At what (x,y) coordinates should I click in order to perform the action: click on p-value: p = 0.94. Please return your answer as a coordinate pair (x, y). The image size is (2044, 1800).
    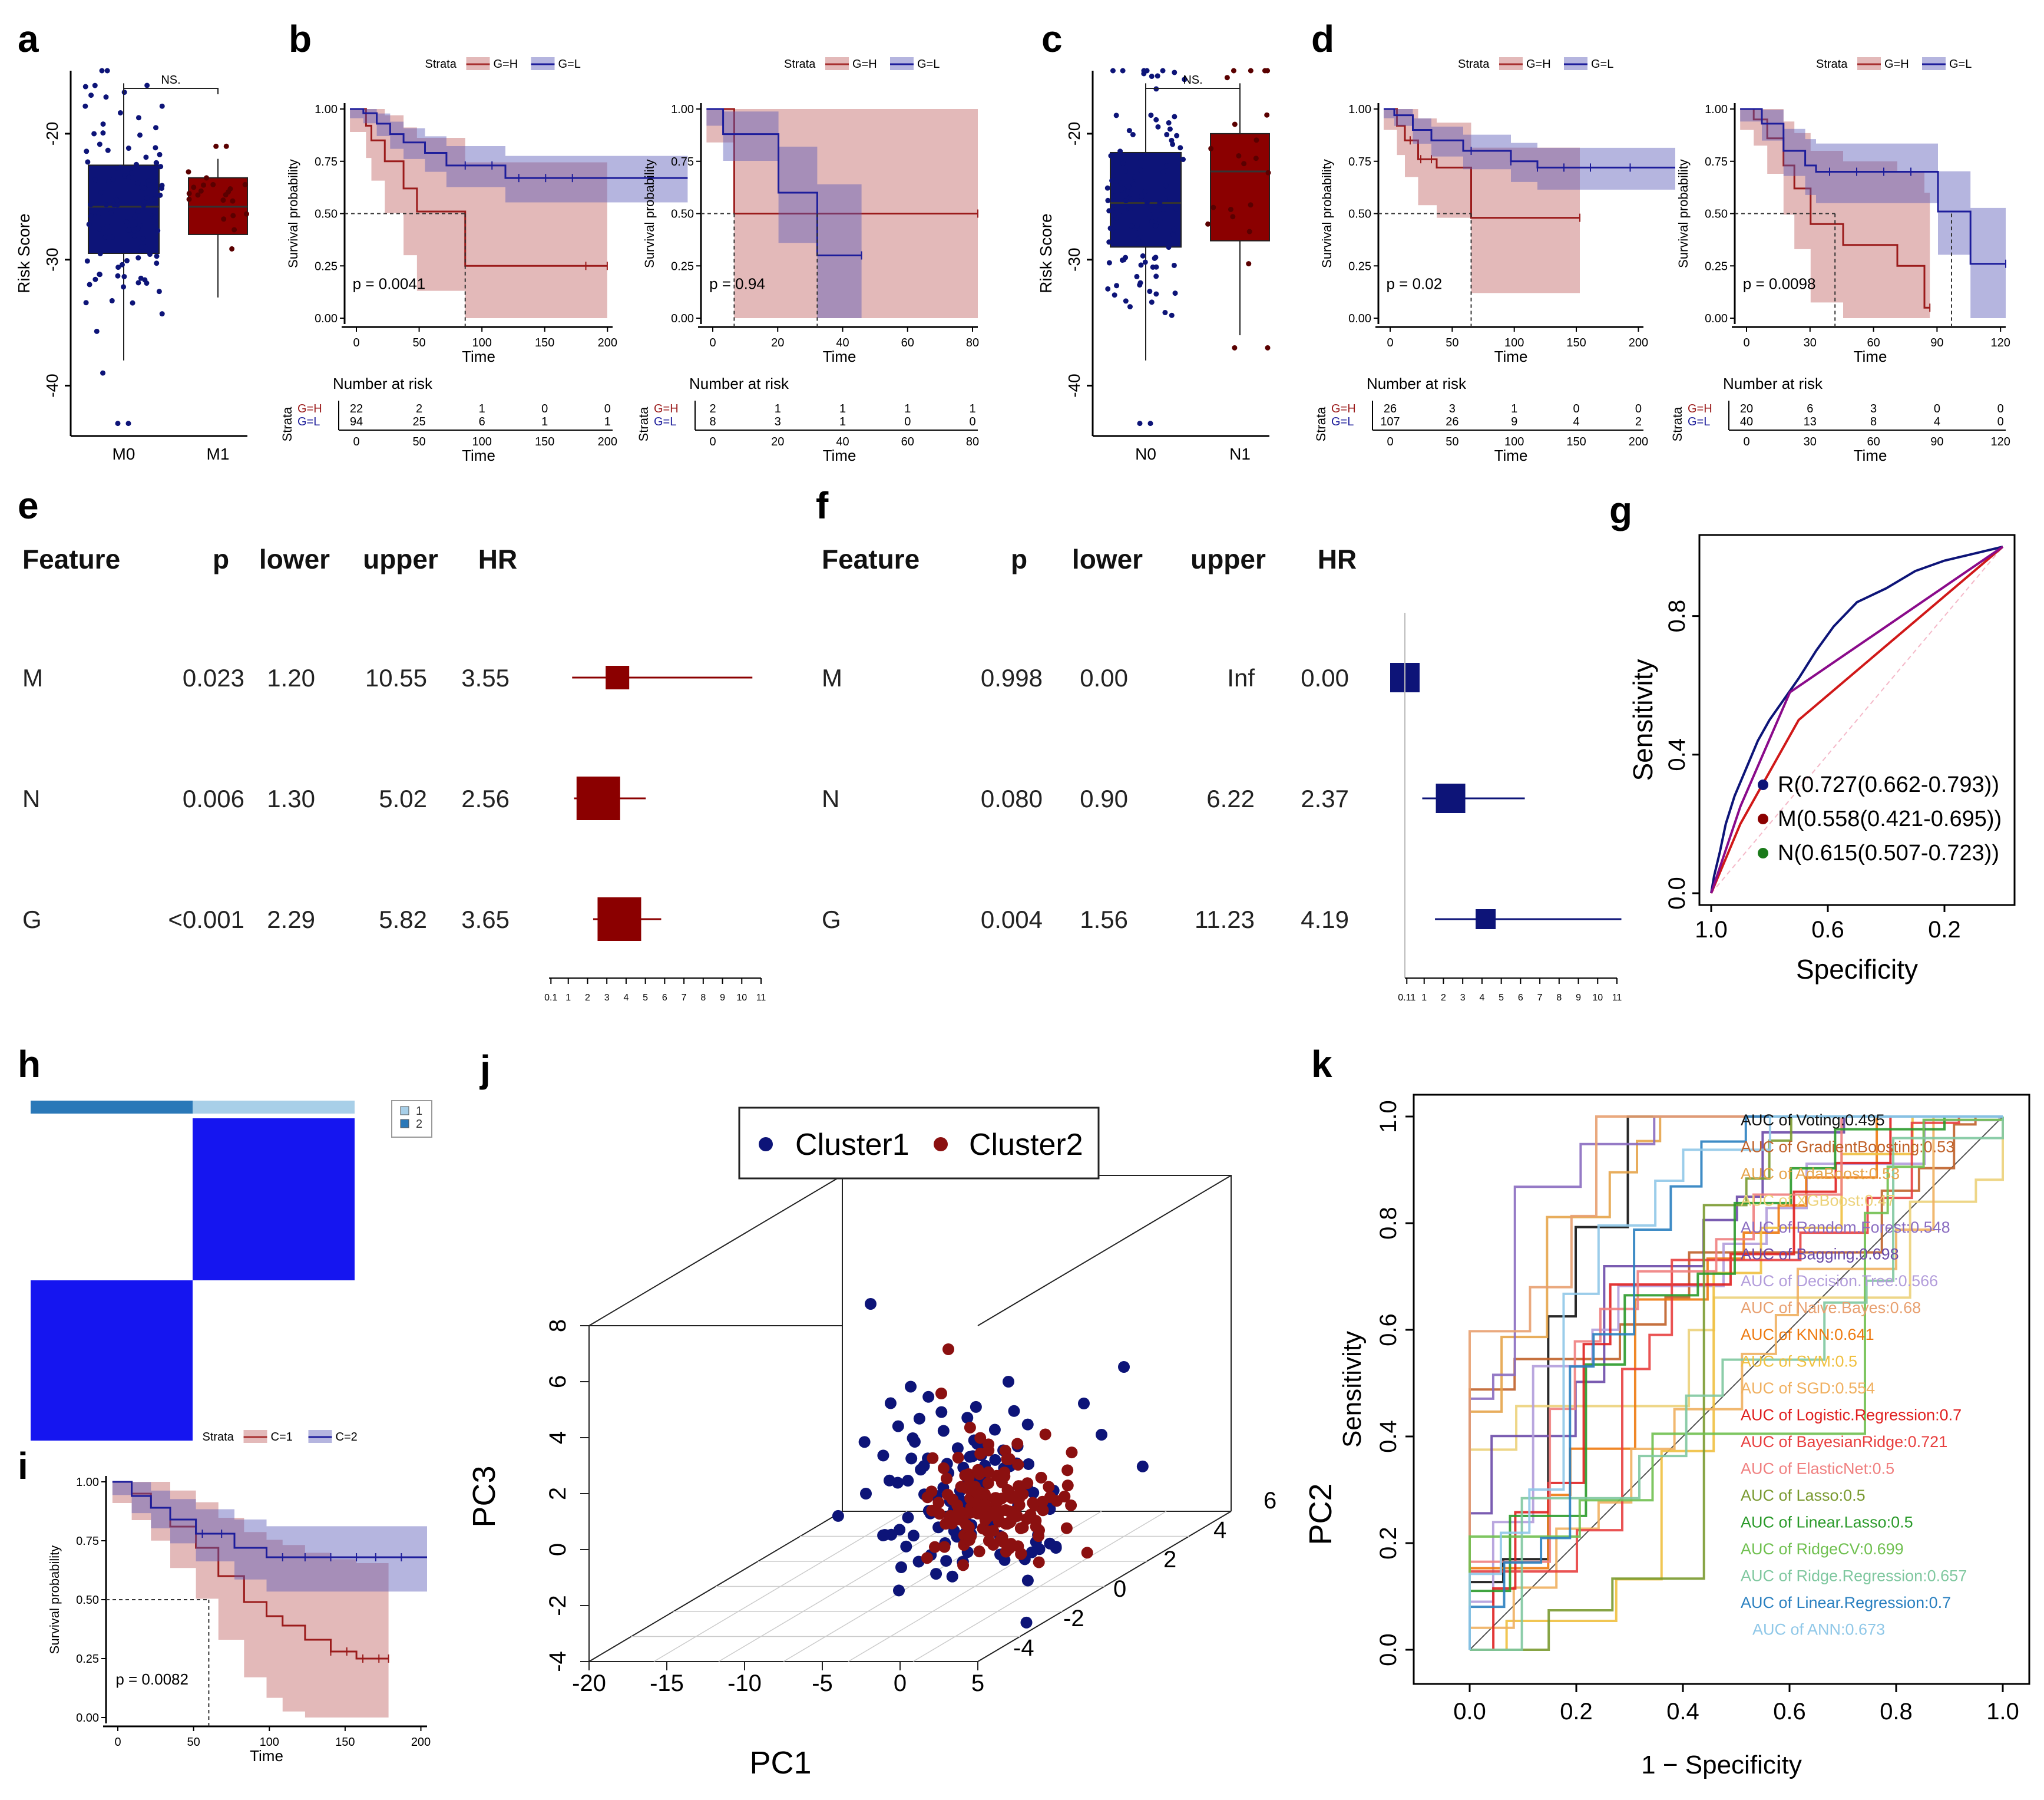
    Looking at the image, I should click on (737, 283).